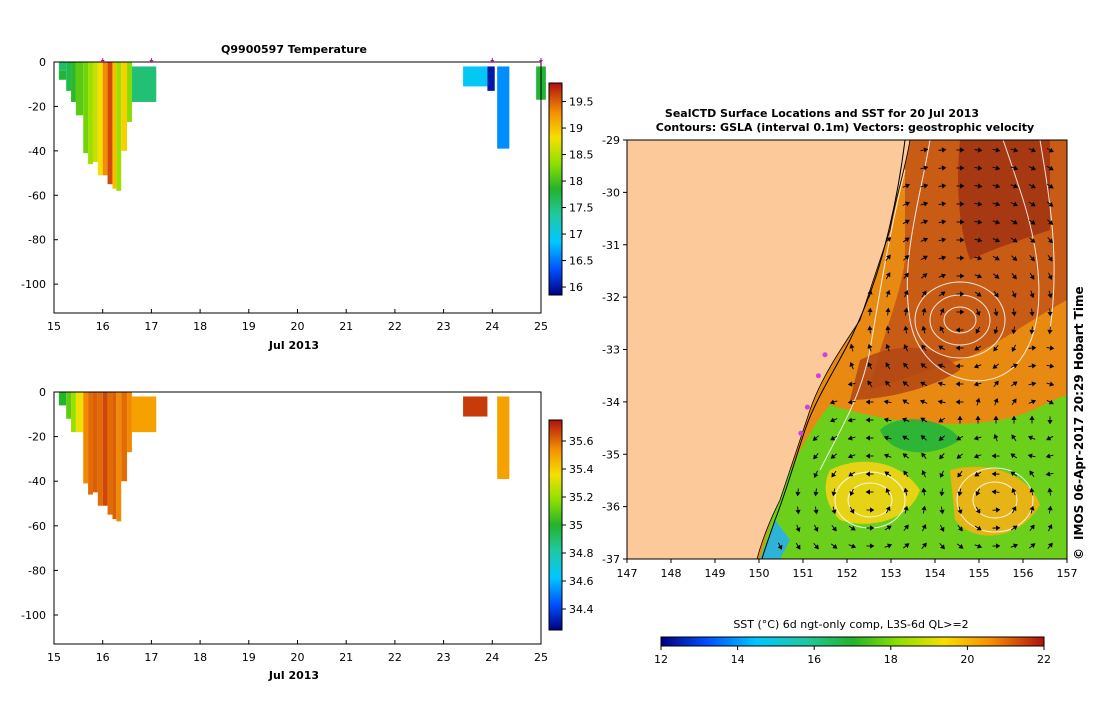  I want to click on map-y-tick-label: -32, so click(611, 297).